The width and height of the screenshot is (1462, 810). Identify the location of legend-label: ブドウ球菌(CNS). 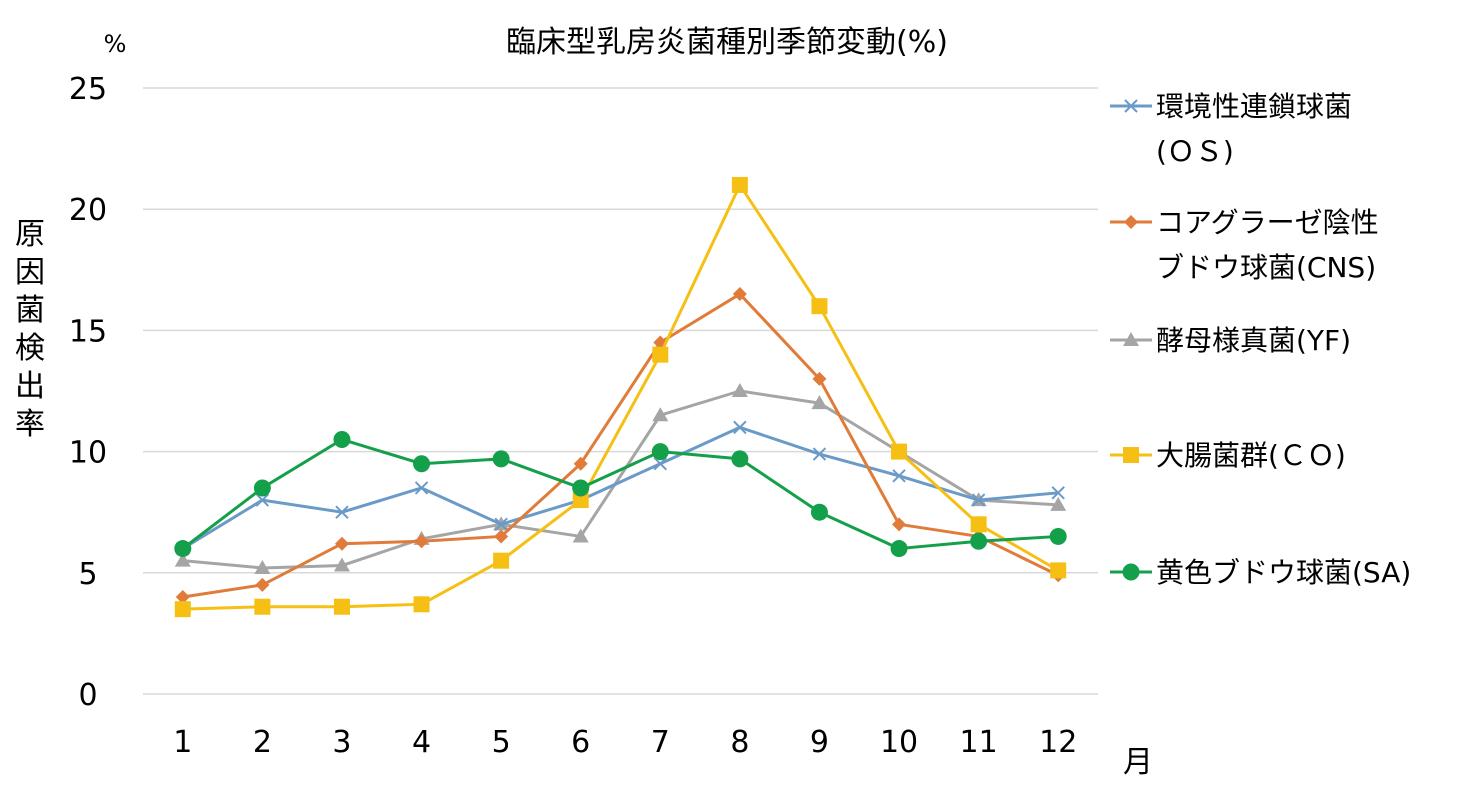
(1266, 267).